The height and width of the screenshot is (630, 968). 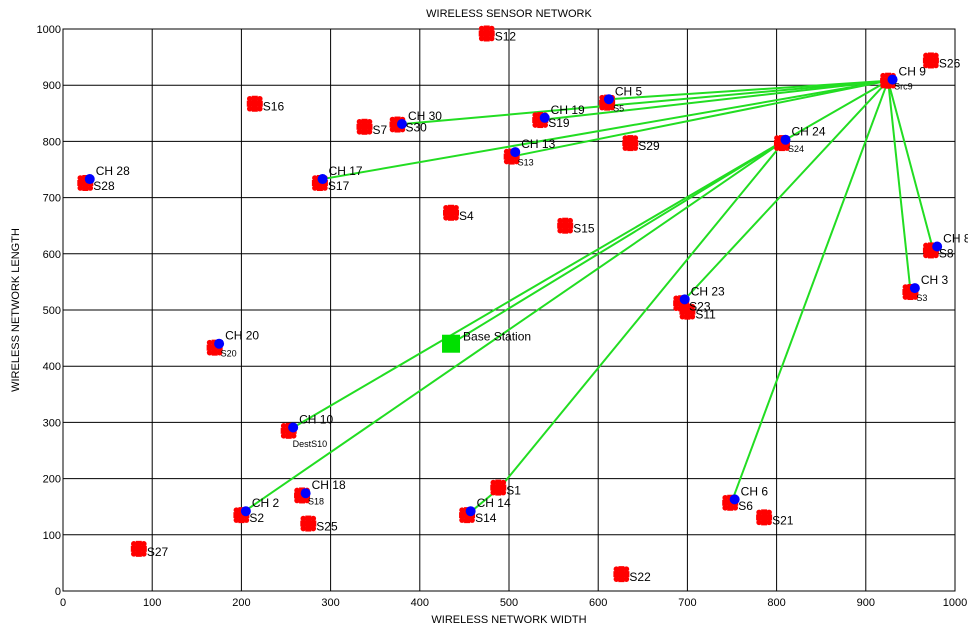 I want to click on y-tick-label: 500, so click(x=52, y=311).